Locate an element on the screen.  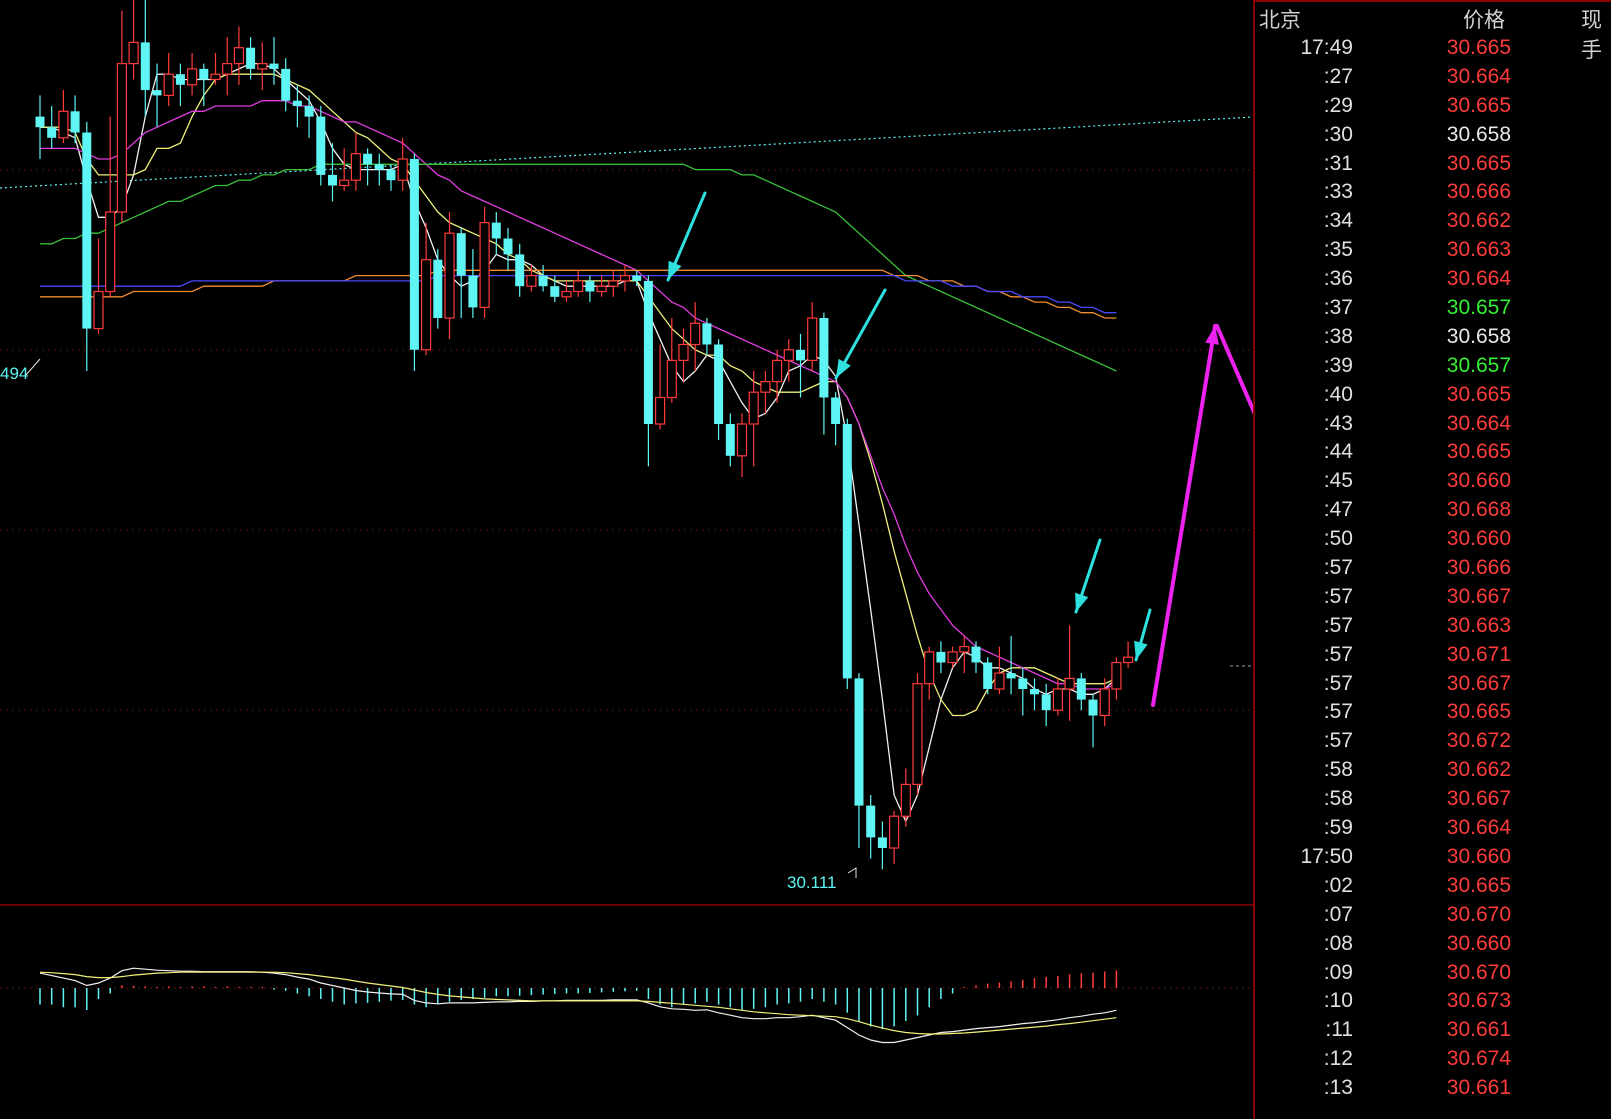
tick-time: :33 is located at coordinates (1338, 192).